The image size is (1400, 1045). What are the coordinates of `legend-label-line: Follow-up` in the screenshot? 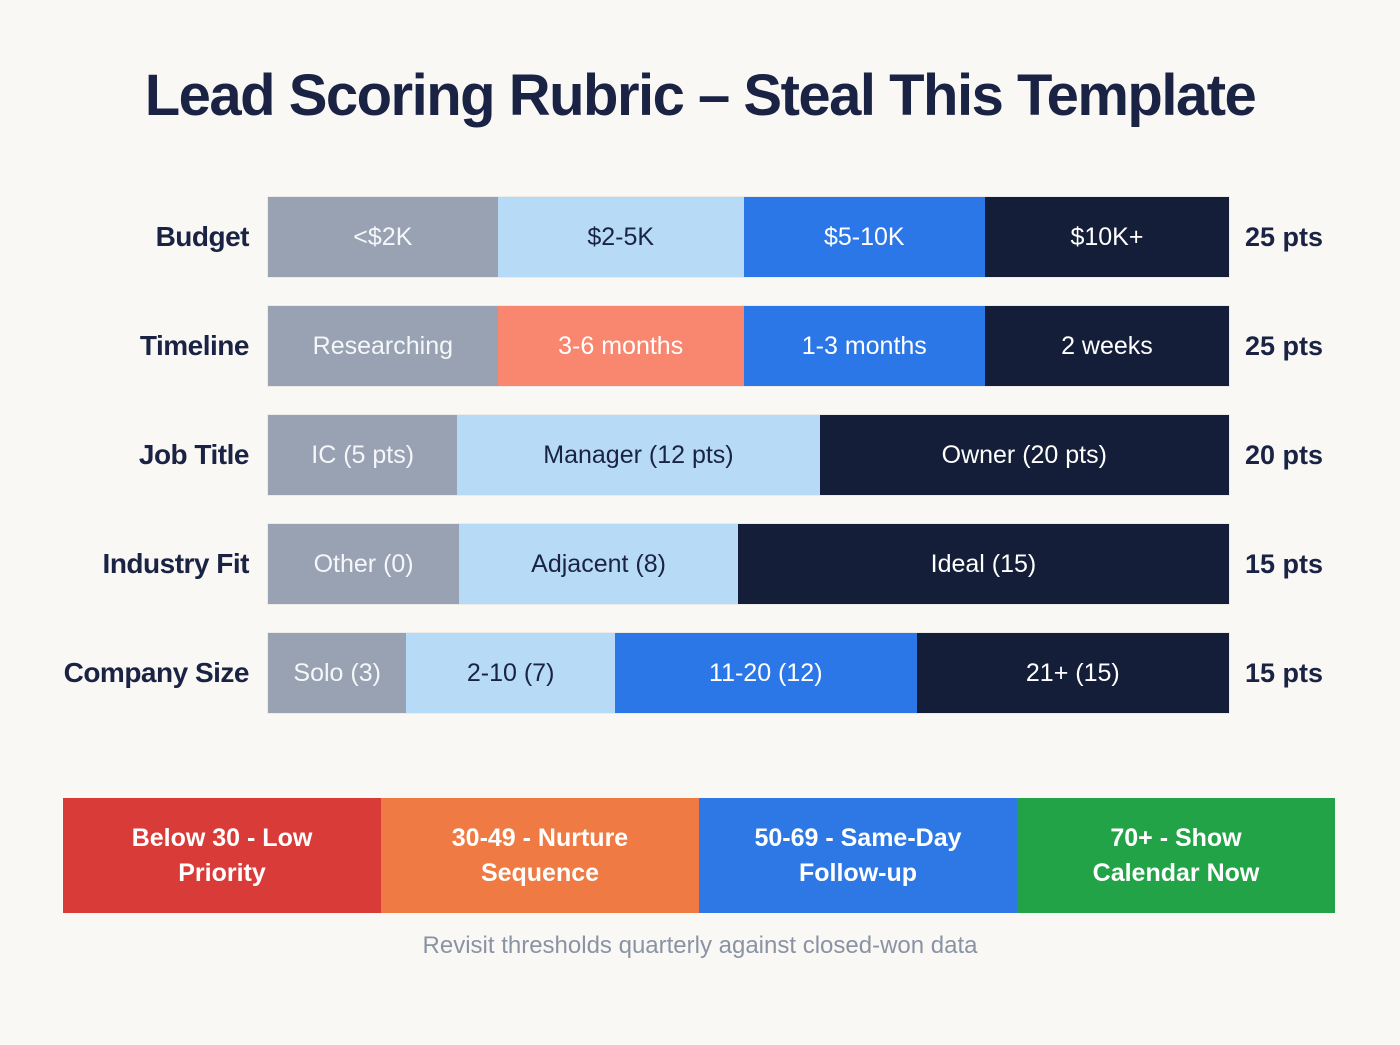 It's located at (858, 872).